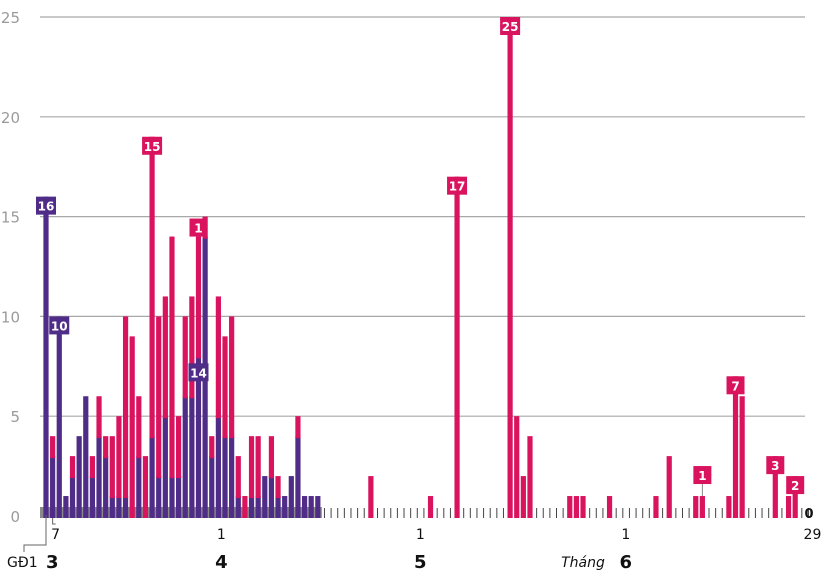  Describe the element at coordinates (808, 514) in the screenshot. I see `end-value-label: 0` at that location.